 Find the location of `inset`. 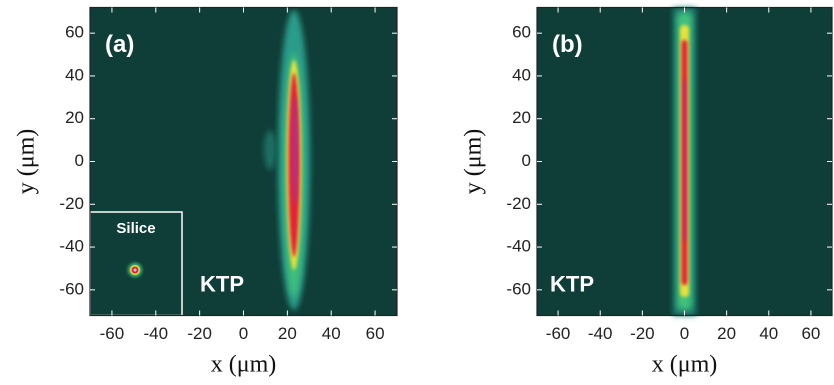

inset is located at coordinates (136, 264).